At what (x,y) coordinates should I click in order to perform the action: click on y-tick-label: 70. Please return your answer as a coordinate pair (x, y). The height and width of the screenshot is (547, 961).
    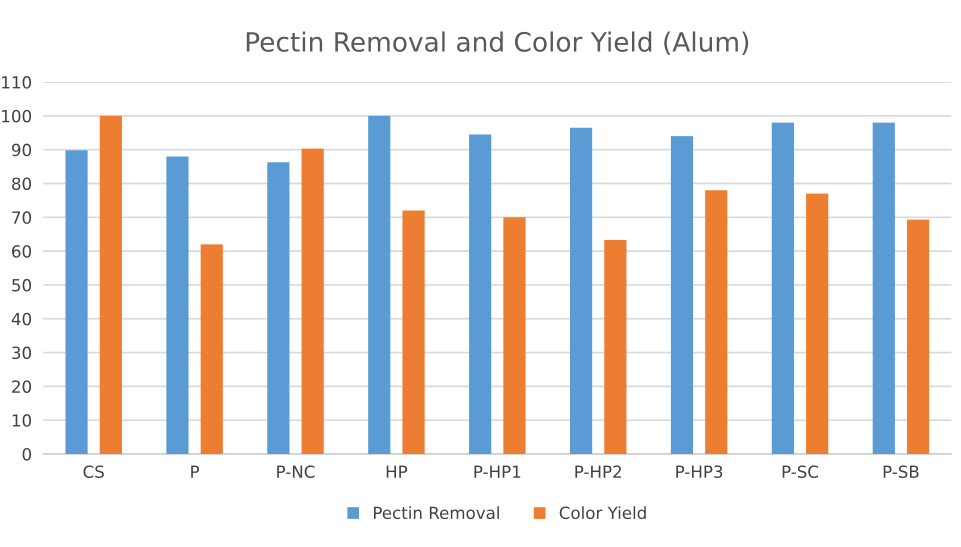
    Looking at the image, I should click on (22, 217).